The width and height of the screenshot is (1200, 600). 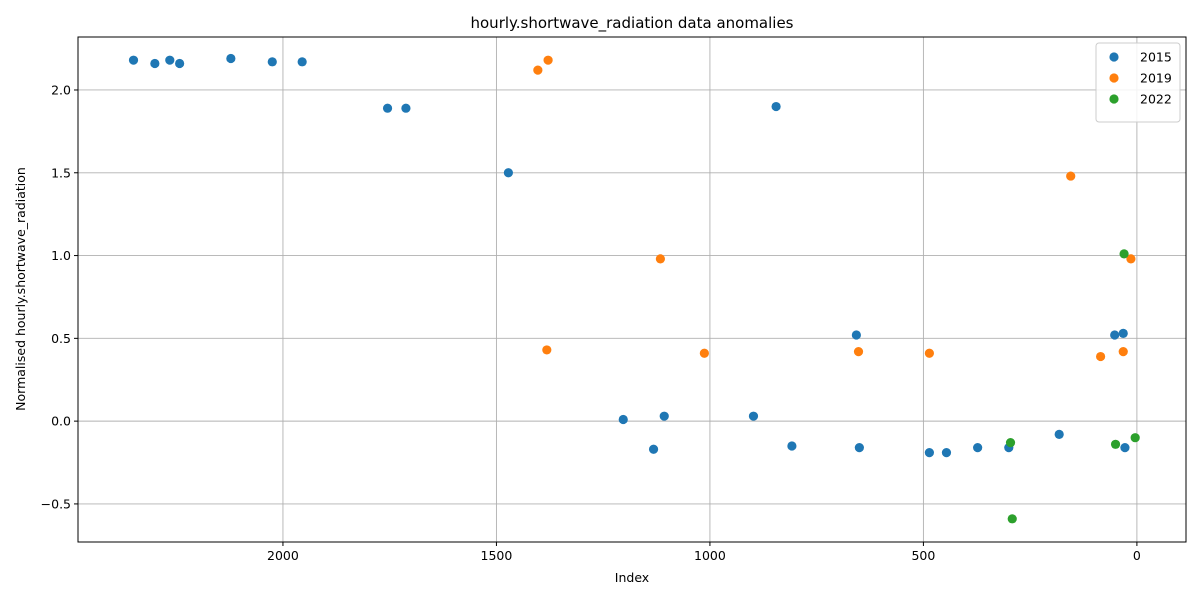 I want to click on x-tick-label: 2000, so click(x=283, y=555).